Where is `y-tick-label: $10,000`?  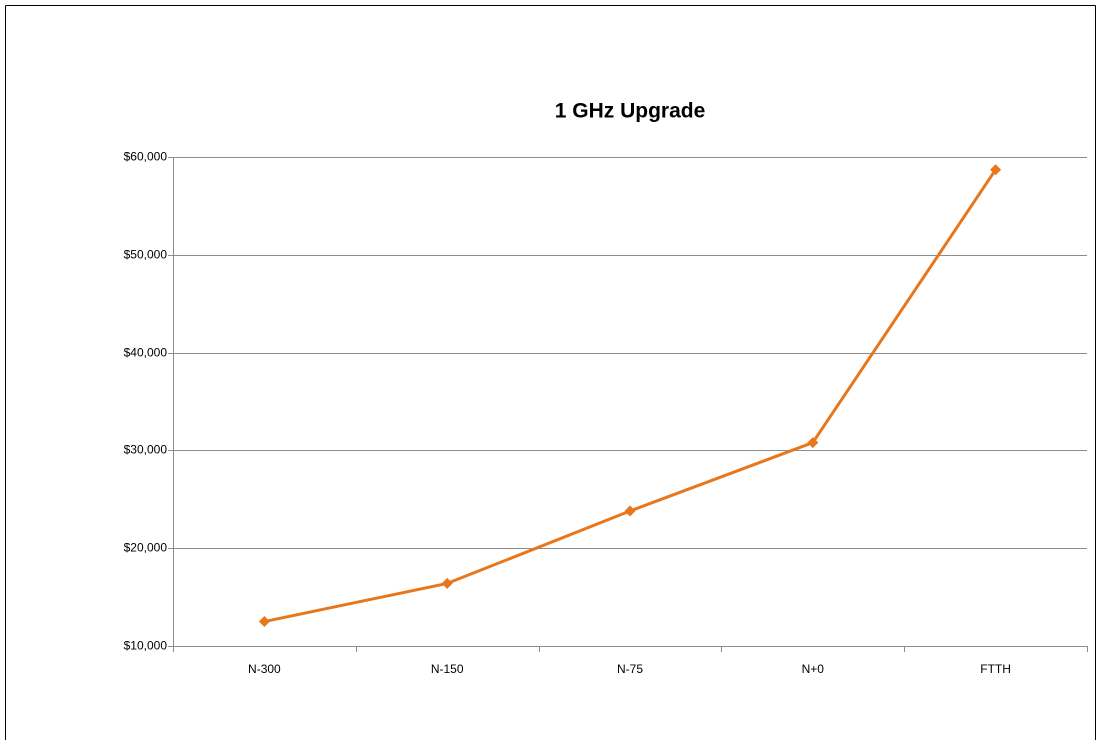 y-tick-label: $10,000 is located at coordinates (146, 646).